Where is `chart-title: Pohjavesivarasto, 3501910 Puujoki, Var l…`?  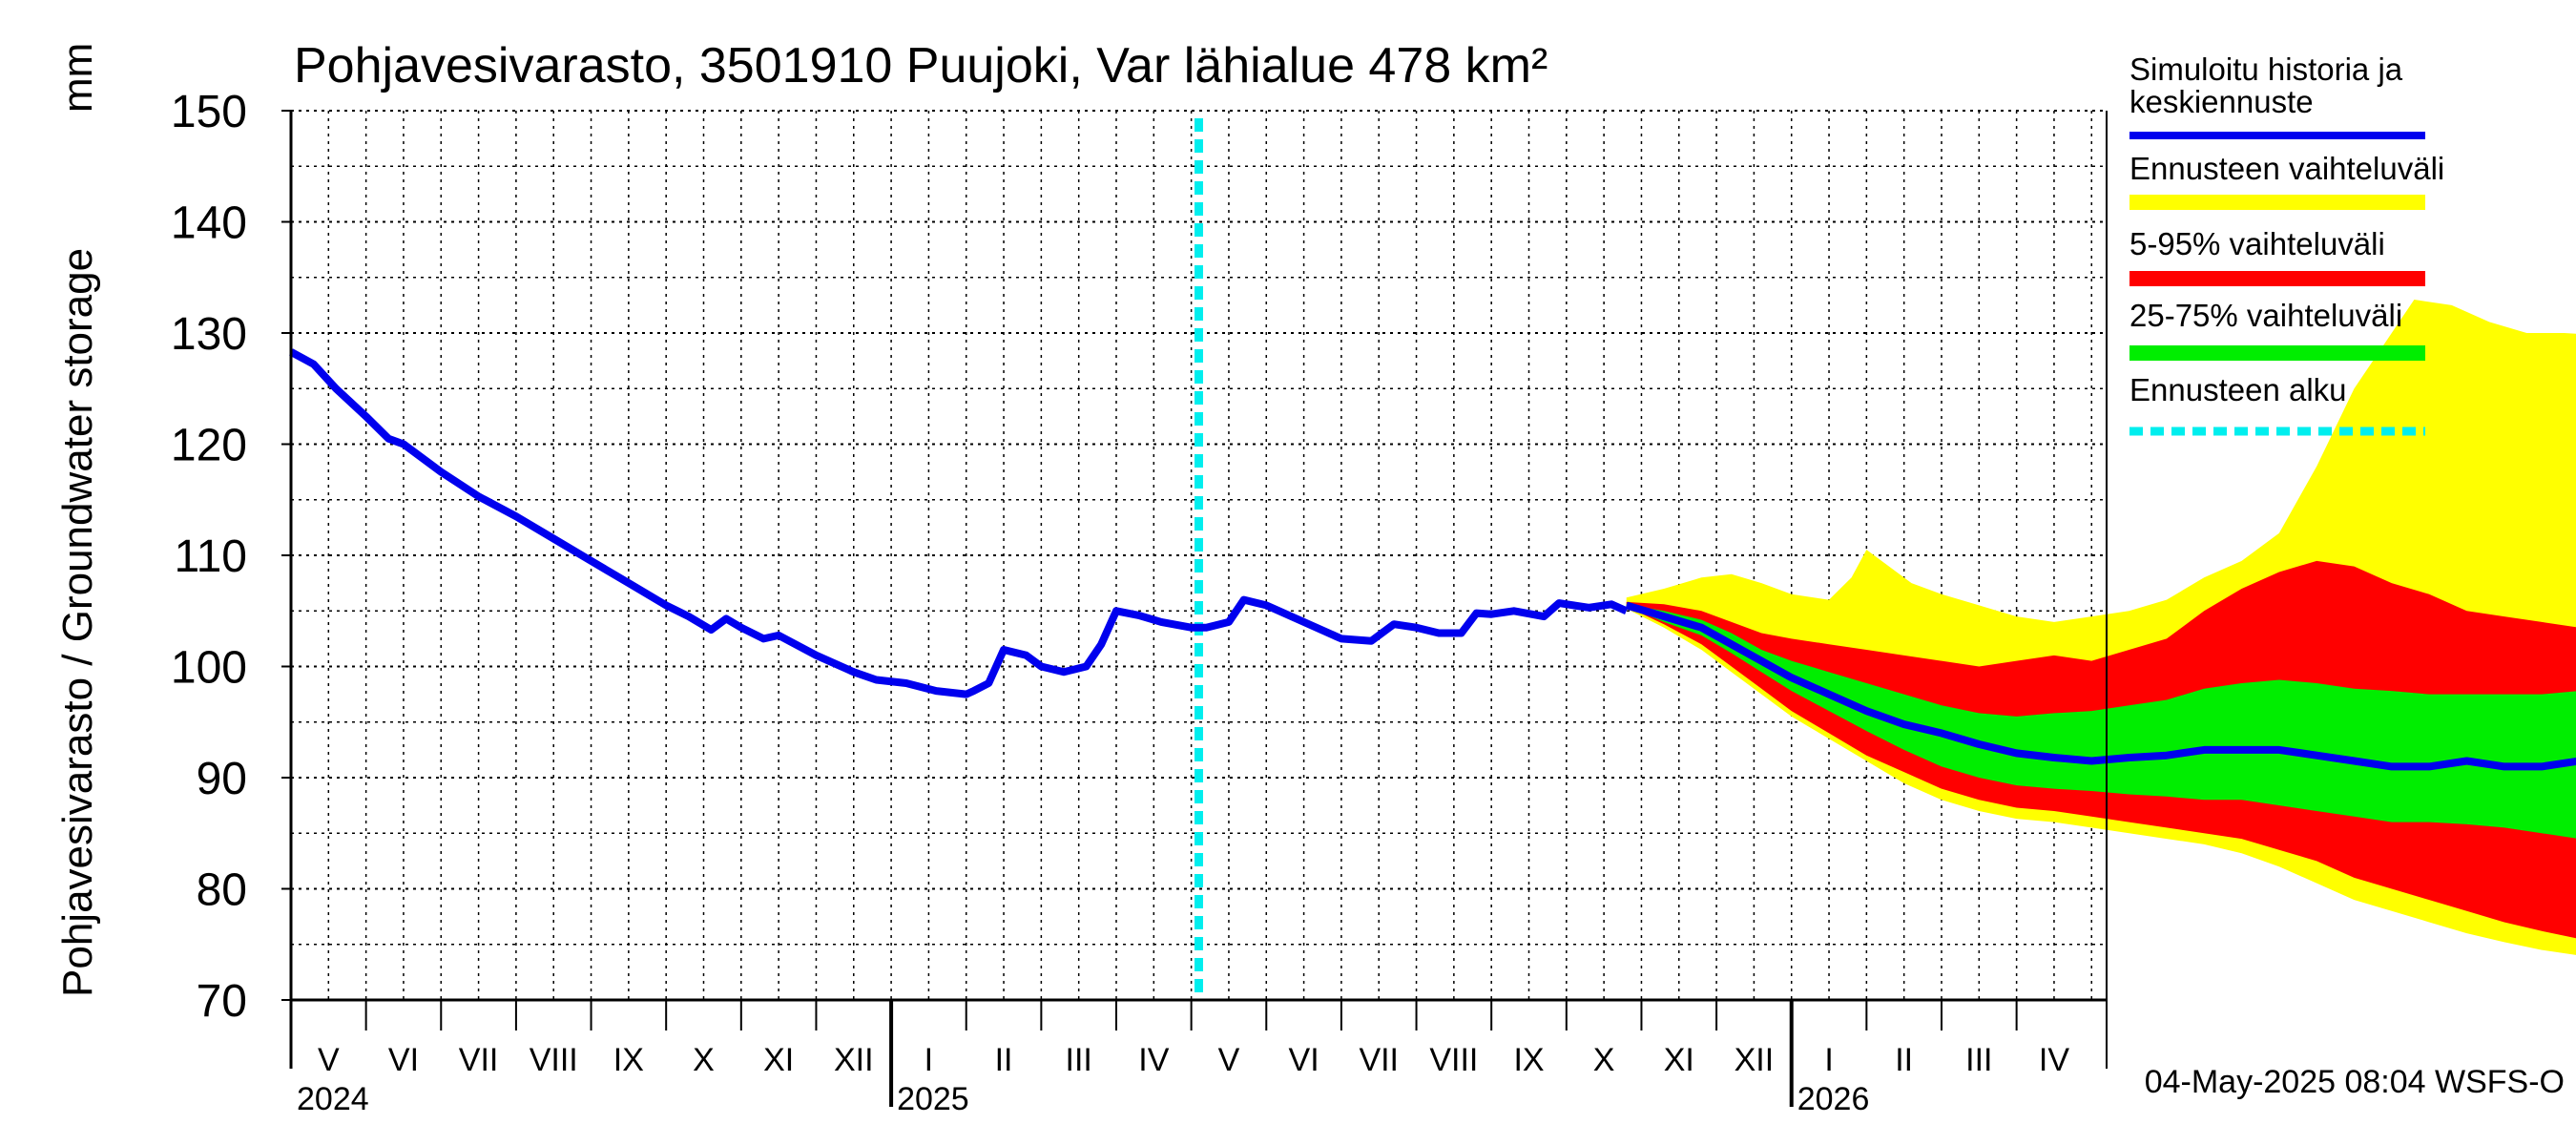 chart-title: Pohjavesivarasto, 3501910 Puujoki, Var l… is located at coordinates (921, 66).